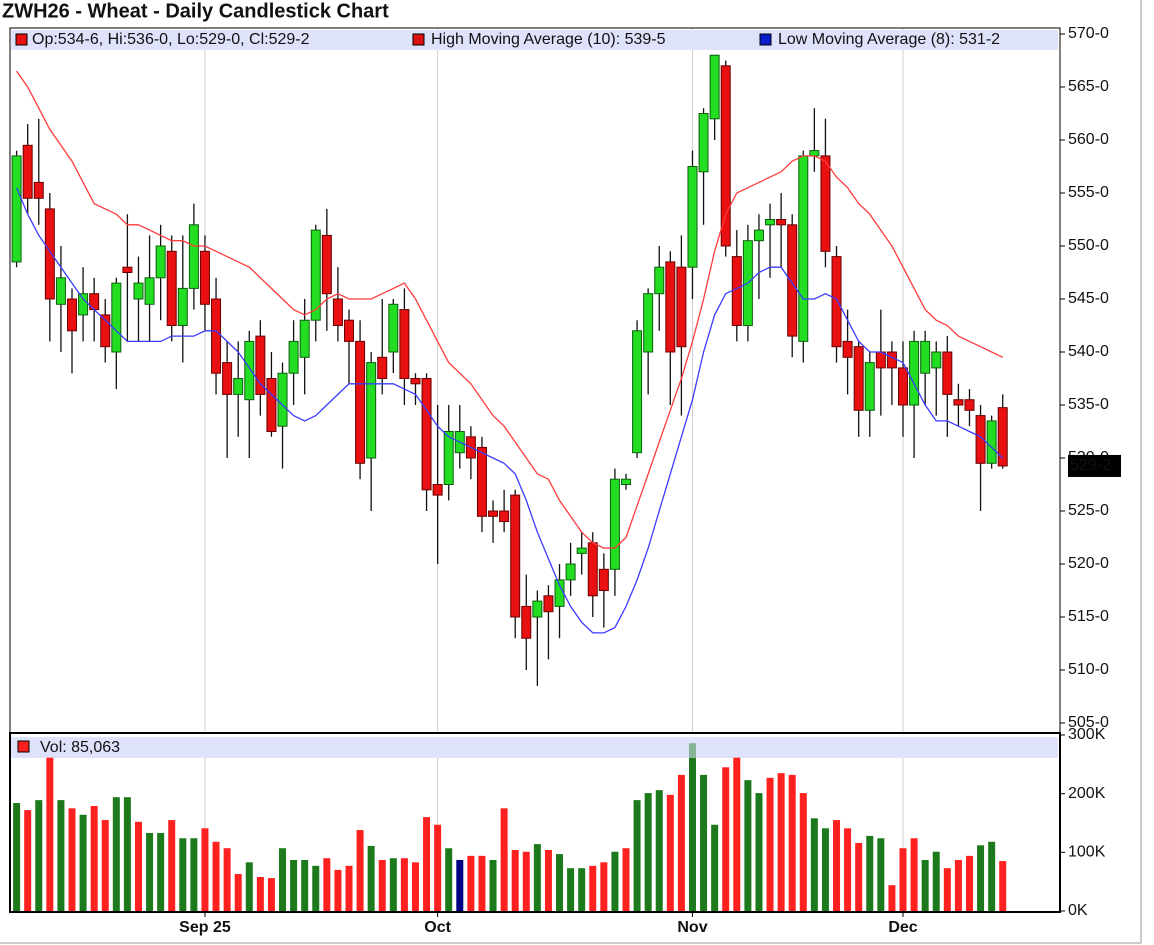 Image resolution: width=1154 pixels, height=945 pixels. I want to click on y-tick-label: 570-0, so click(1088, 33).